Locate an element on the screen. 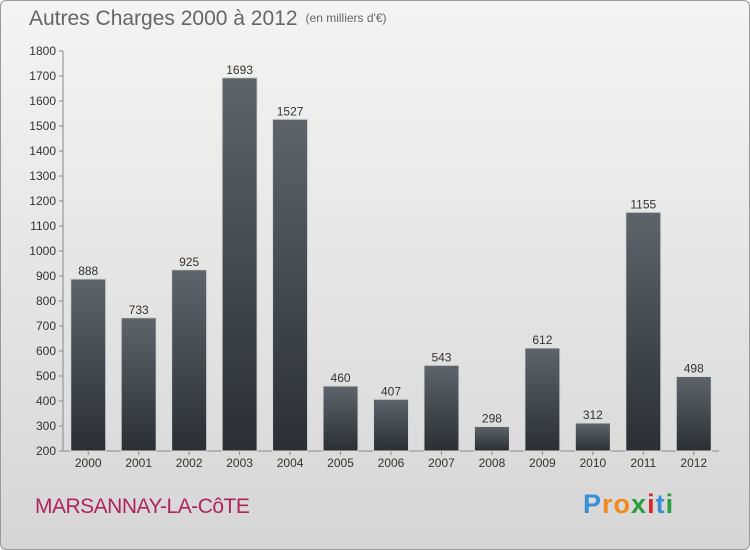 This screenshot has width=750, height=550. x-tick-label: 2005 is located at coordinates (340, 463).